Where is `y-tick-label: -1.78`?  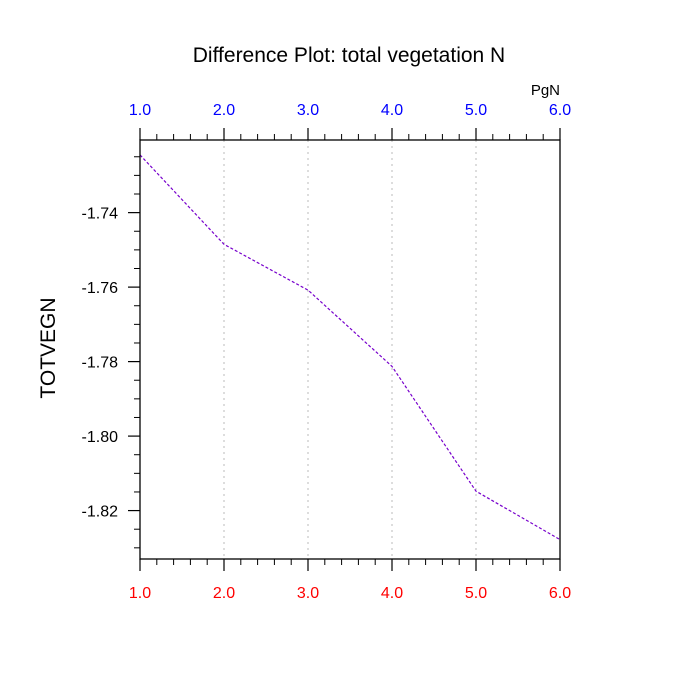 y-tick-label: -1.78 is located at coordinates (100, 363).